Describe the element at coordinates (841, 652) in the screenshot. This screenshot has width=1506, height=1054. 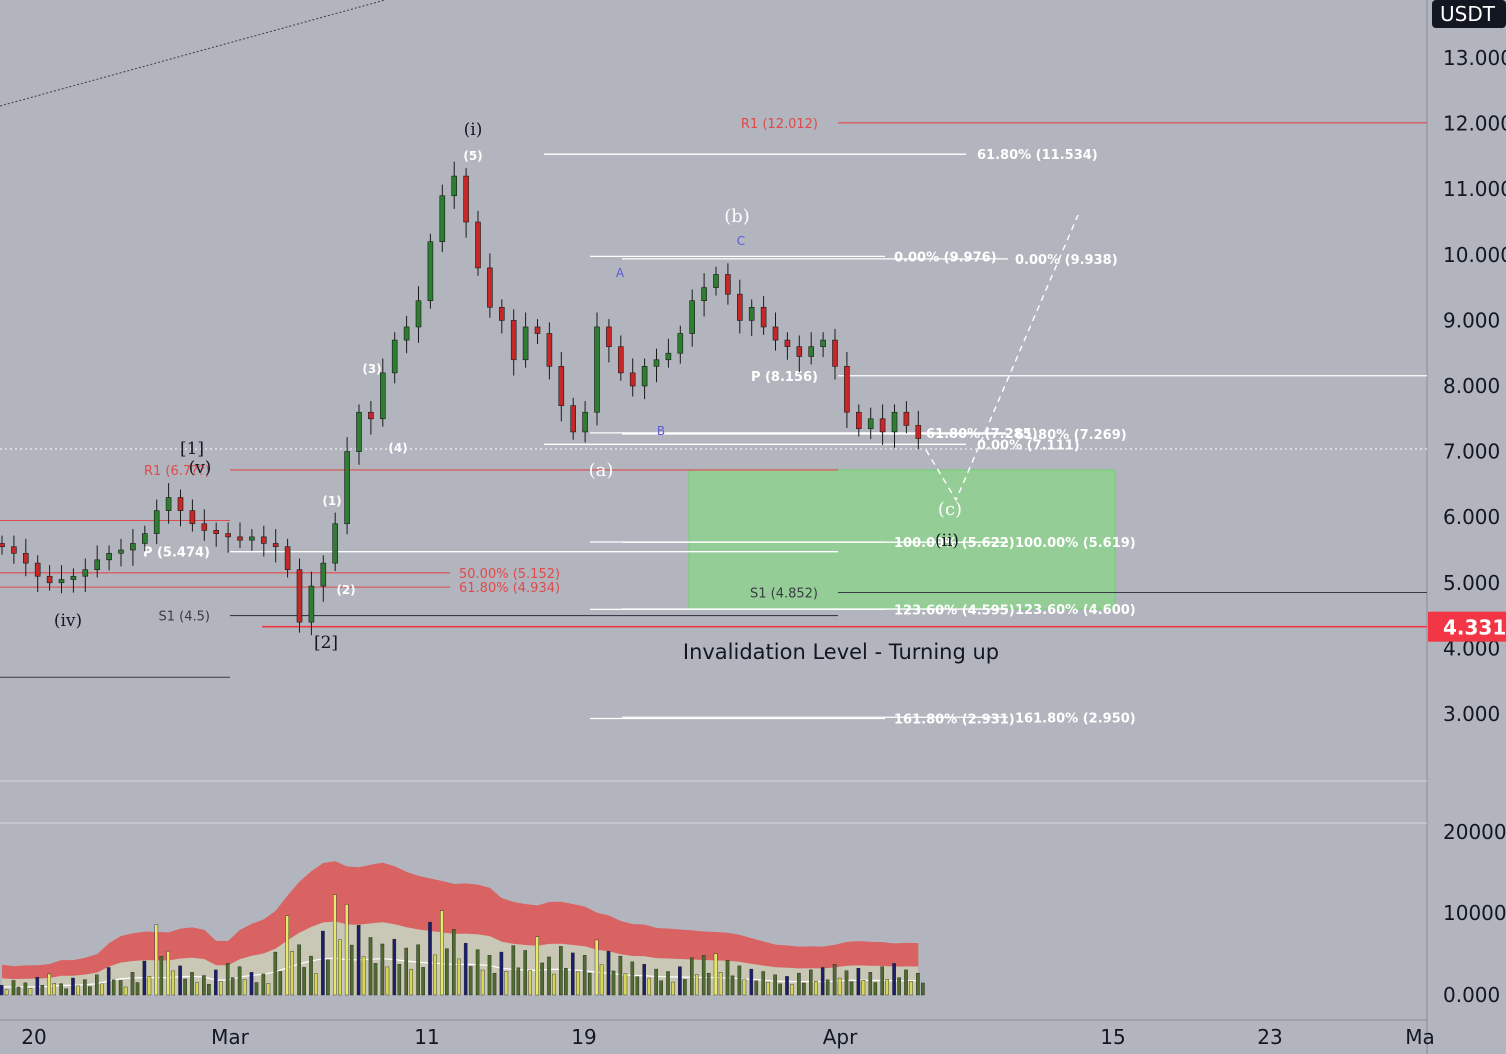
I see `invalidation-annotation: Invalidation Level - Turning up` at that location.